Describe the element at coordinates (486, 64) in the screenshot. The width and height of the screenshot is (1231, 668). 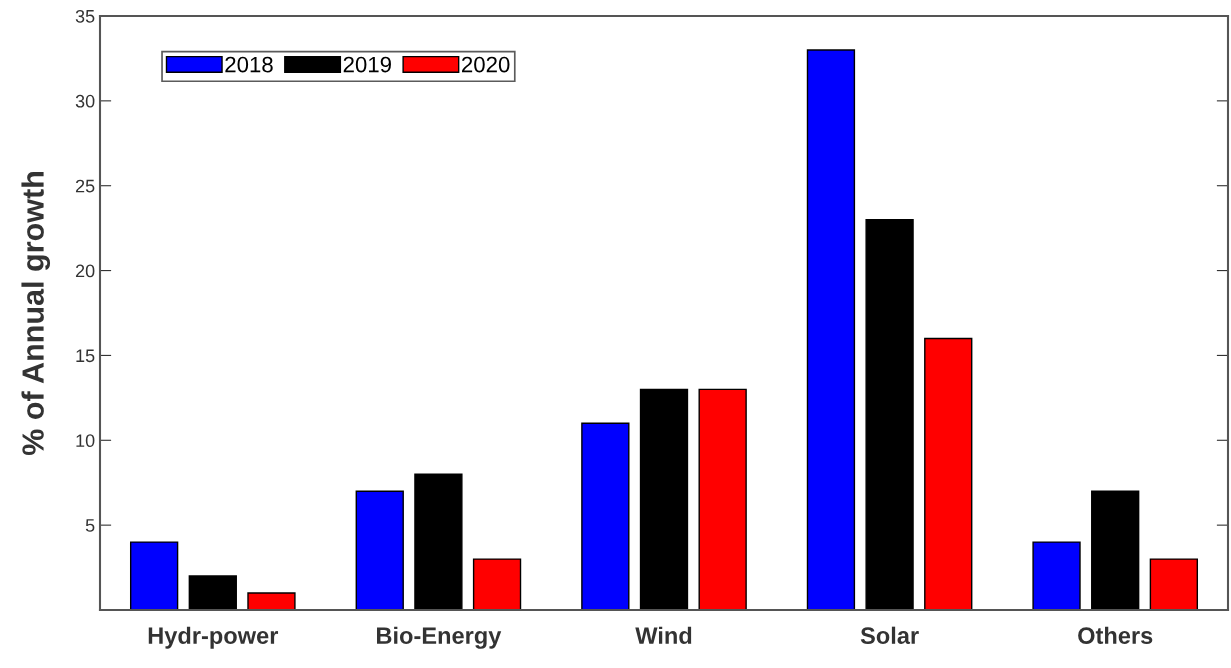
I see `legend-label: 2020` at that location.